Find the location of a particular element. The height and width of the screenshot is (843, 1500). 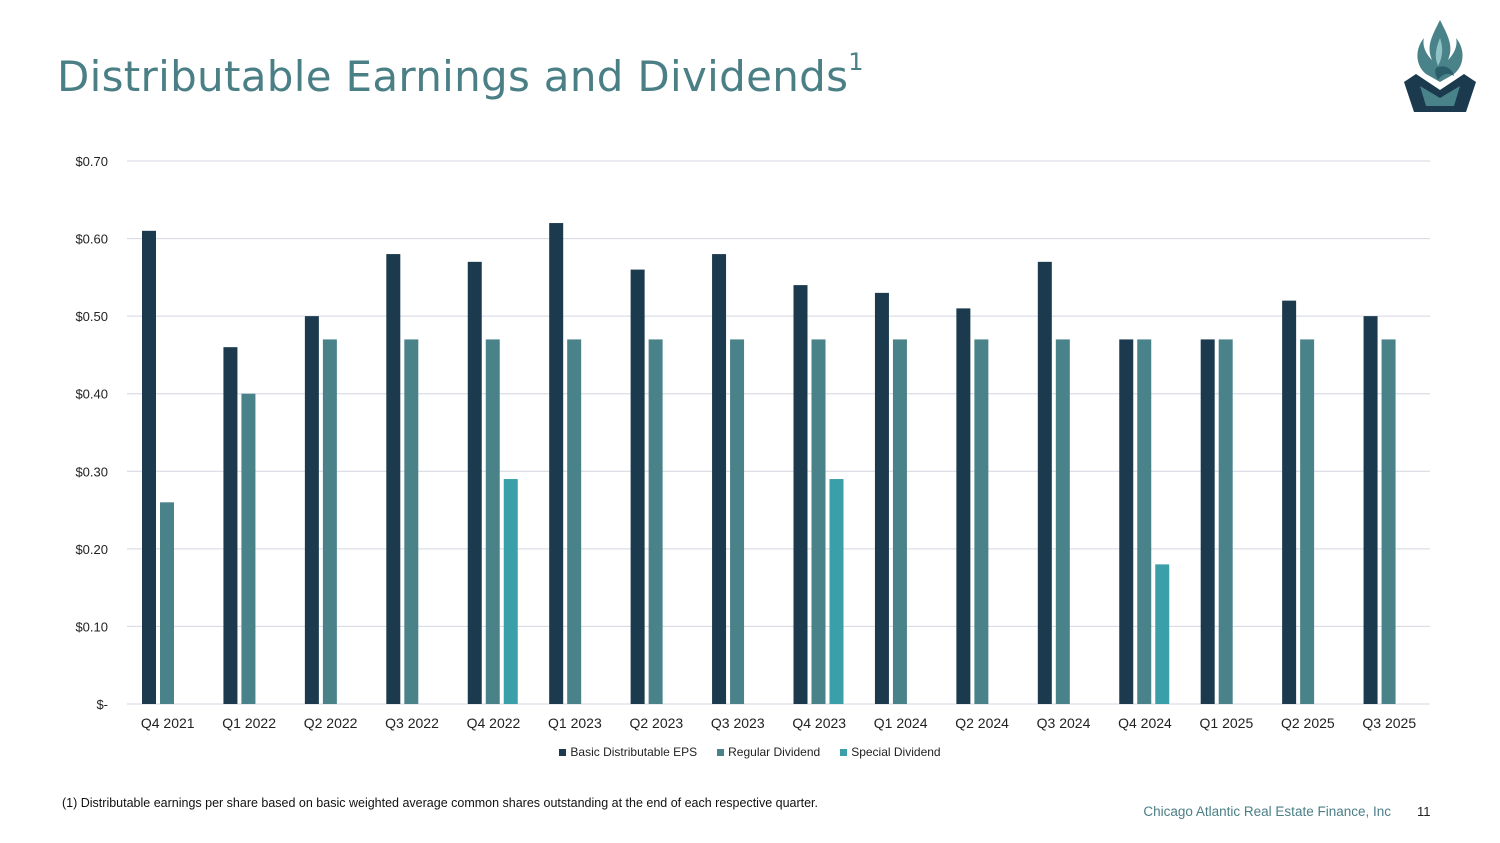

legend-swatch-regular is located at coordinates (721, 752).